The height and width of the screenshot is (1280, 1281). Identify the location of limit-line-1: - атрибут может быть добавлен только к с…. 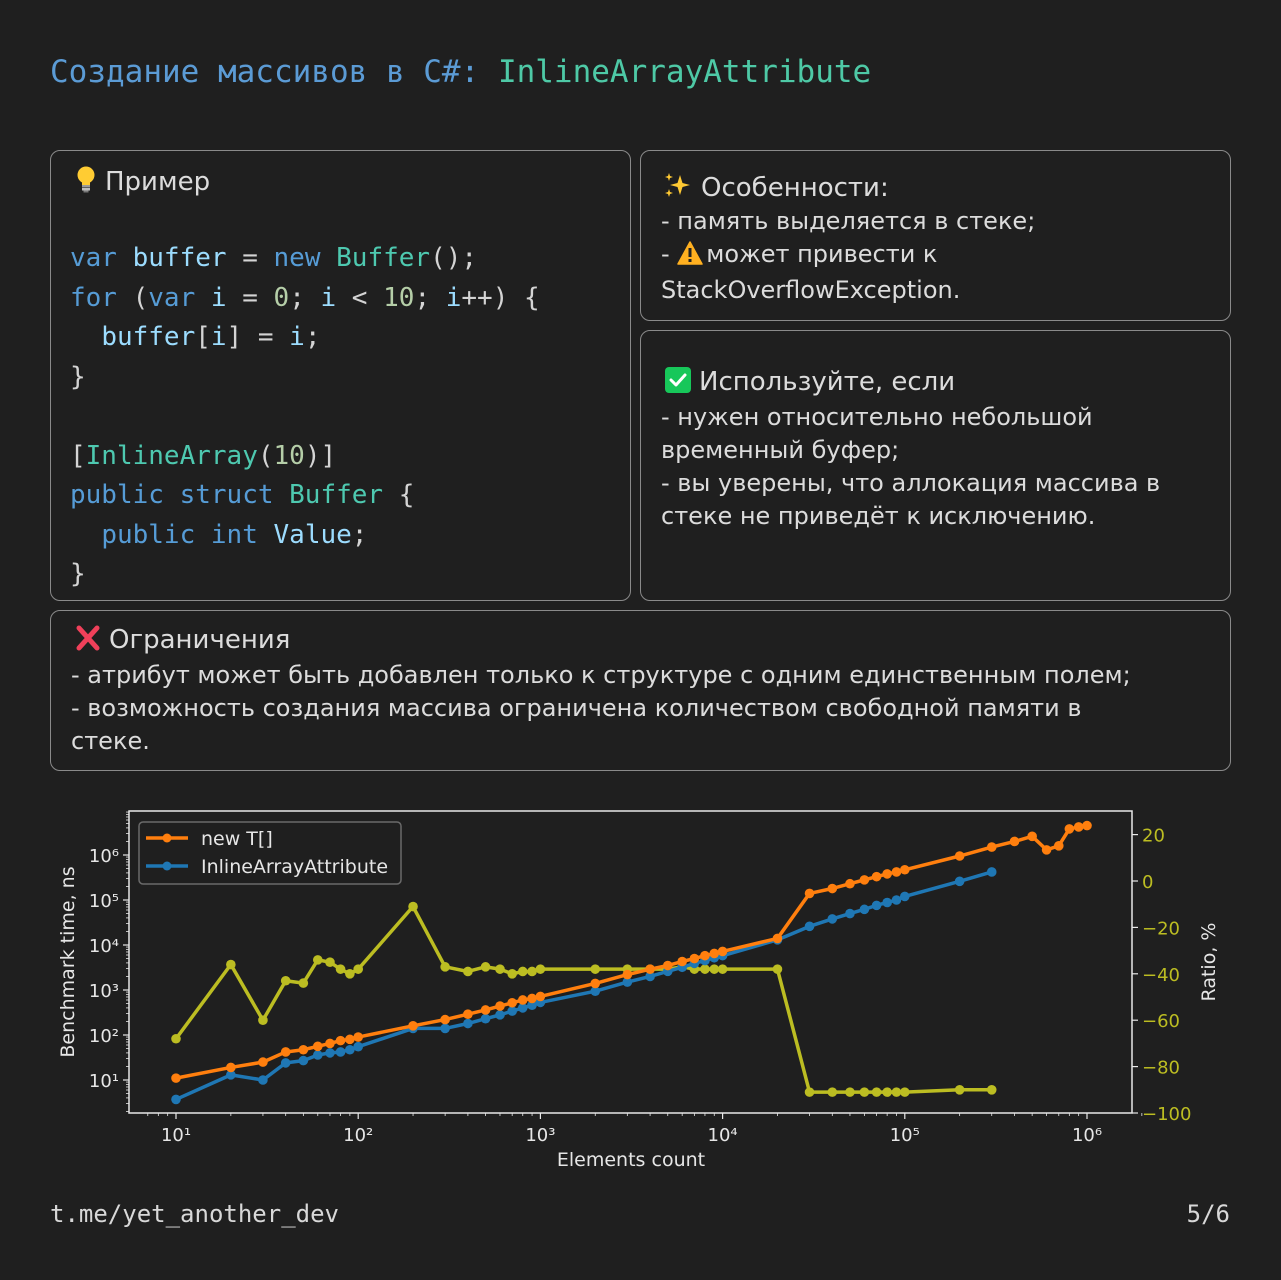
(601, 675).